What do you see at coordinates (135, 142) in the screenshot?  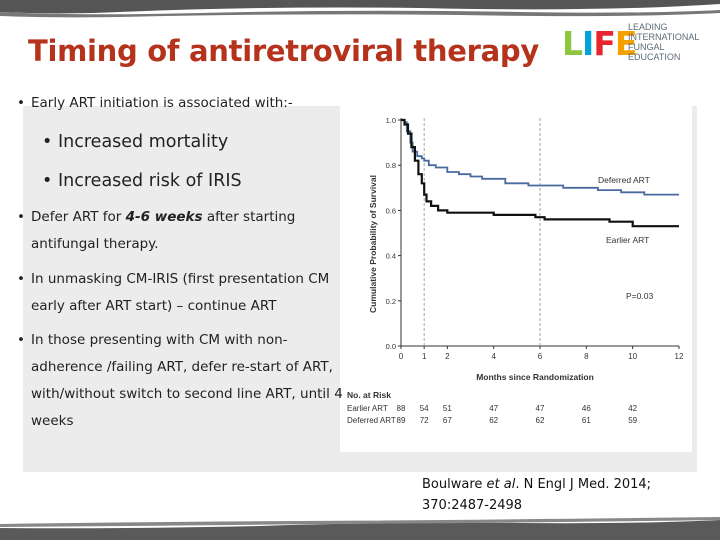 I see `sub-bullet-item: • Increased mortality` at bounding box center [135, 142].